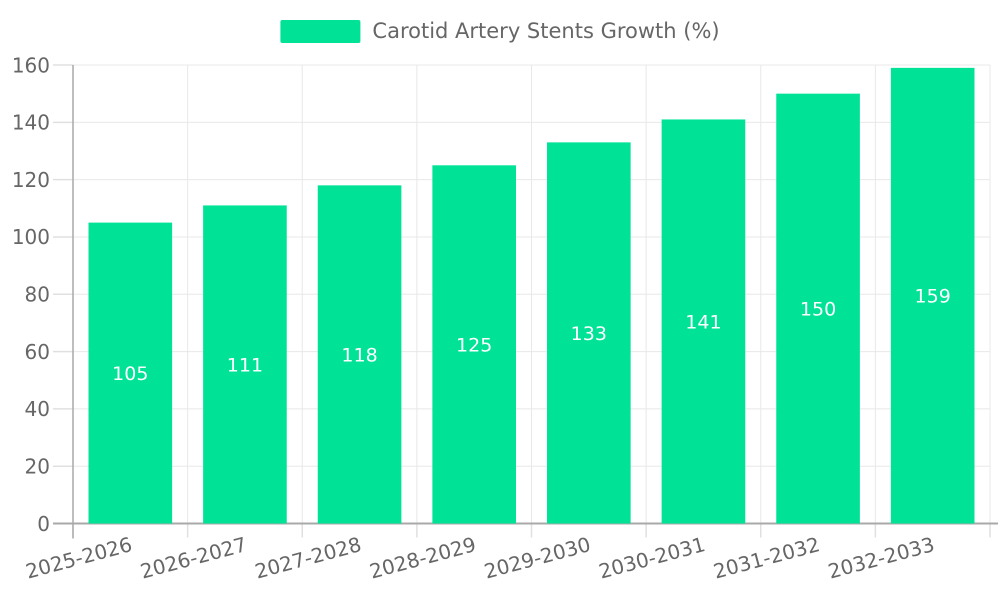 Image resolution: width=1000 pixels, height=600 pixels. I want to click on chart-legend-item: Carotid Artery Stents Growth (%), so click(500, 31).